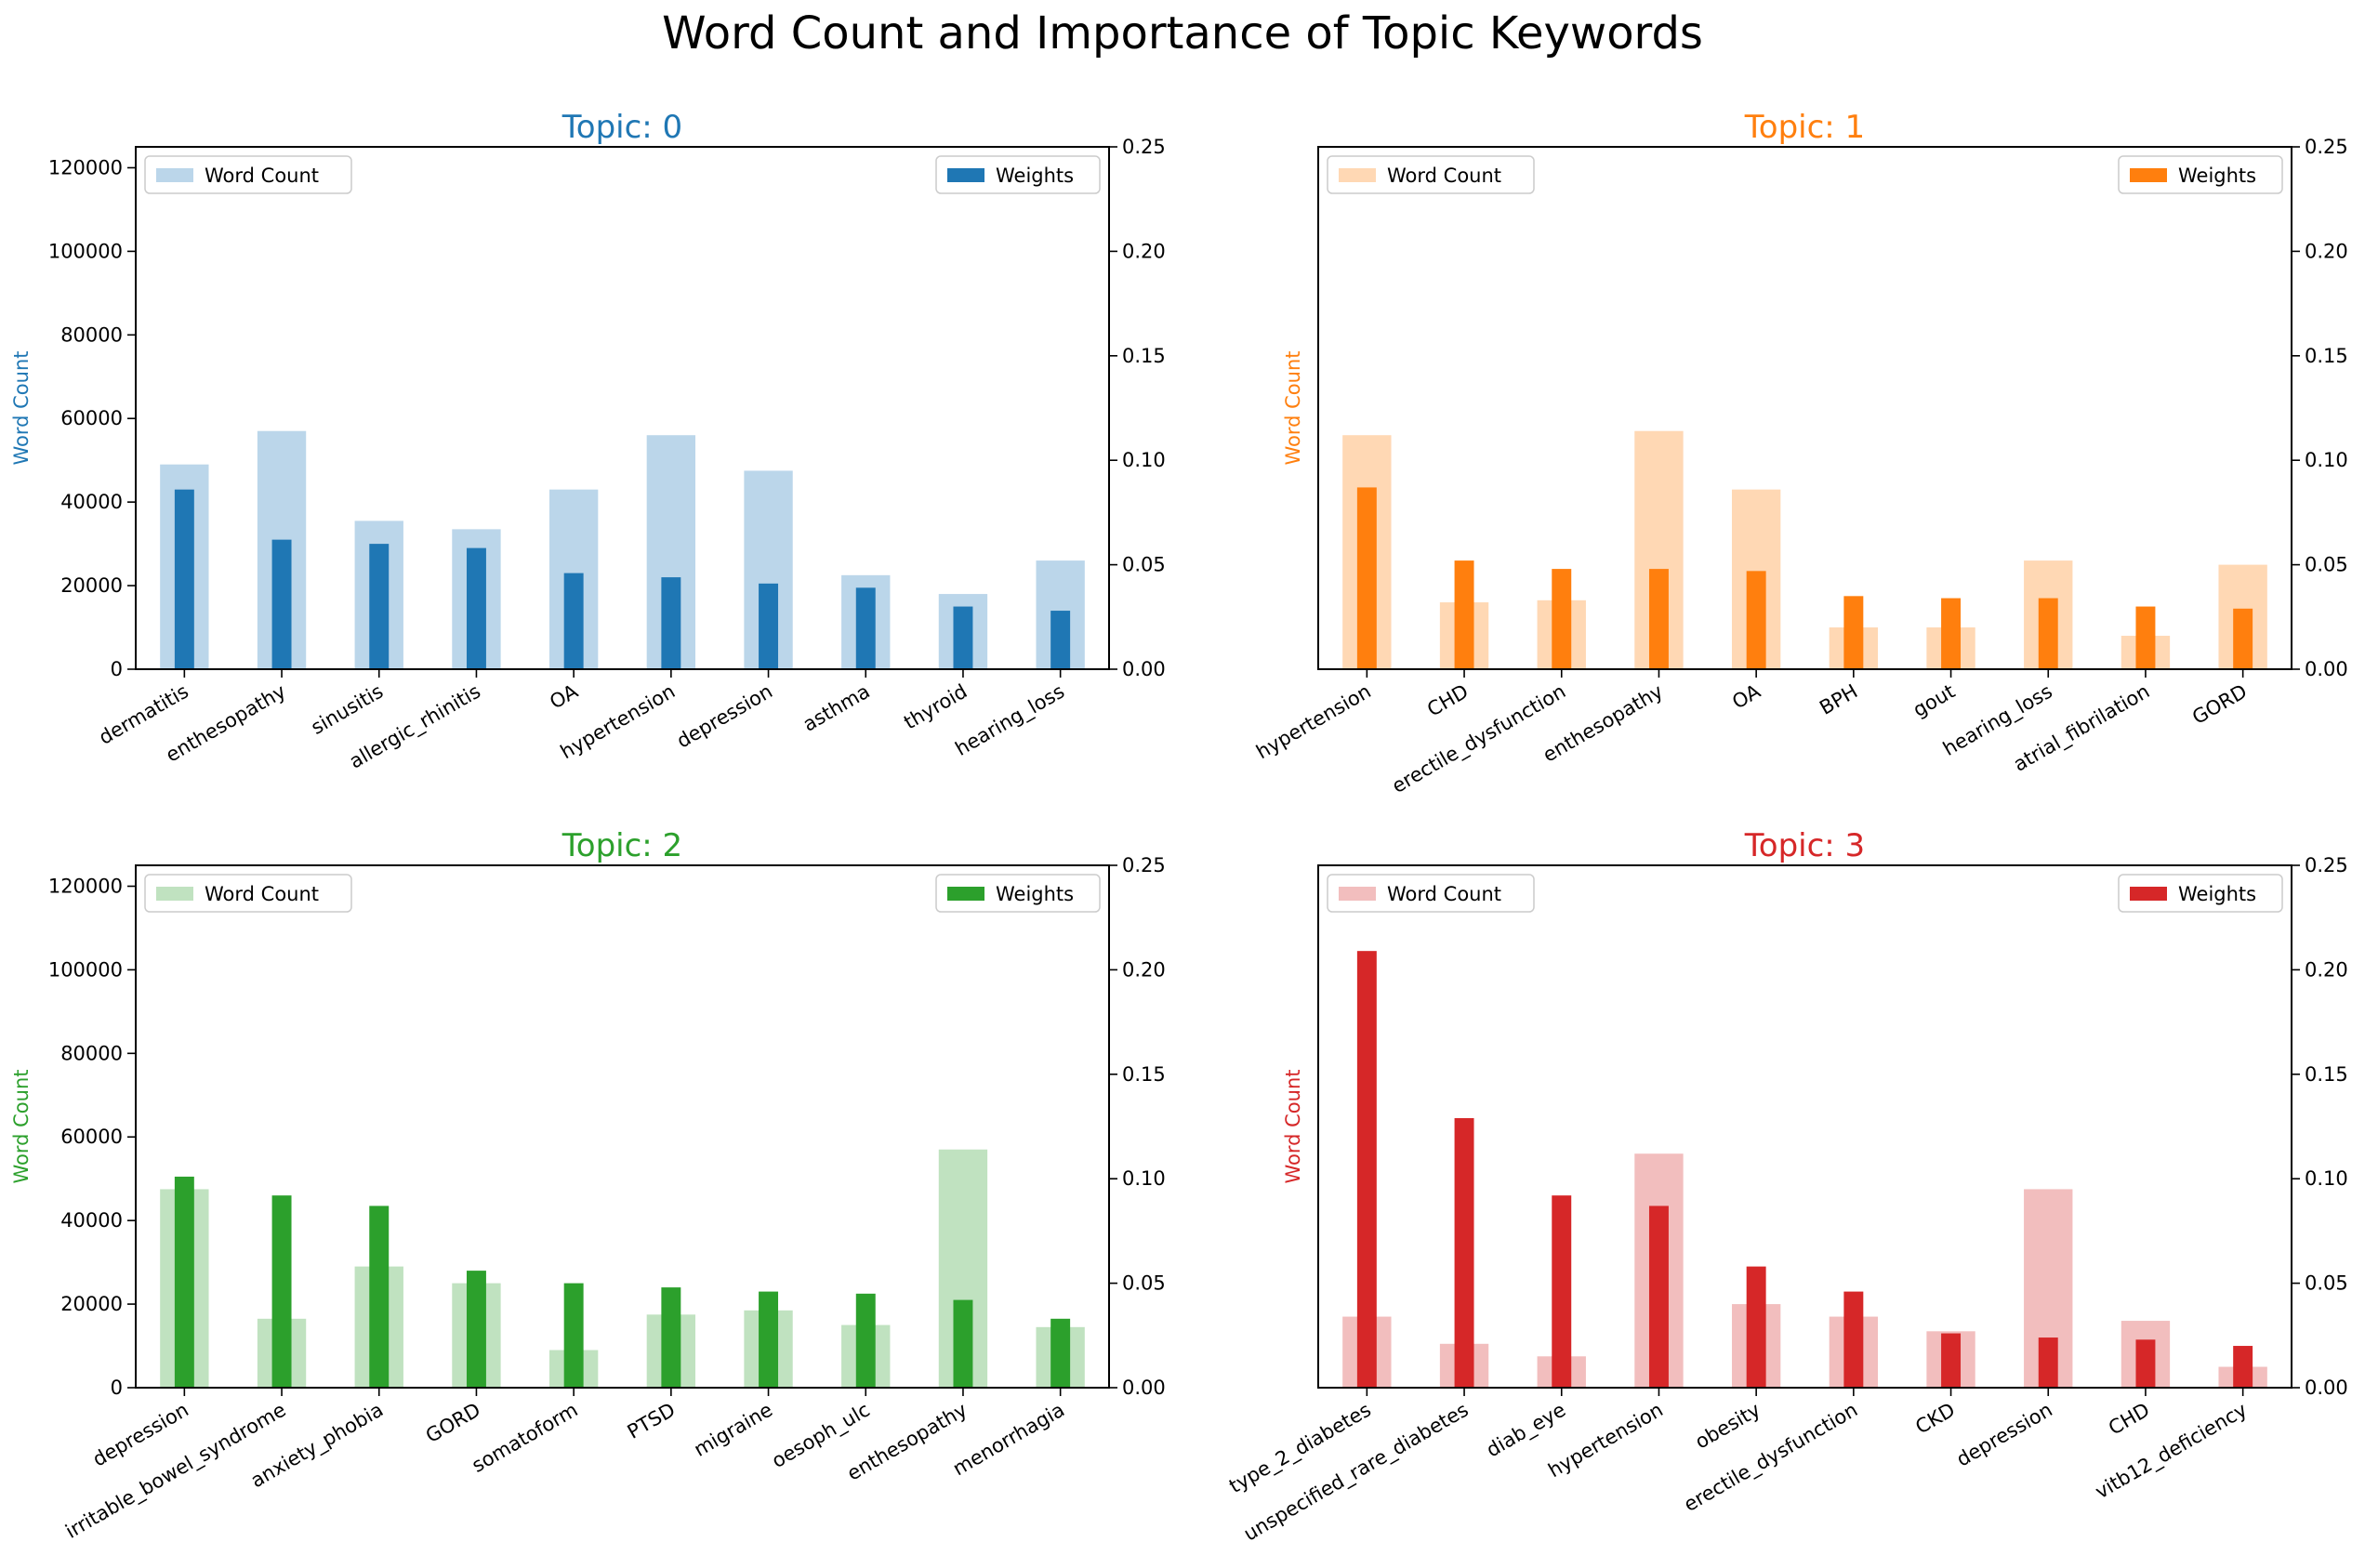  What do you see at coordinates (1526, 1431) in the screenshot?
I see `x-tick-label-diab_eye: diab_eye` at bounding box center [1526, 1431].